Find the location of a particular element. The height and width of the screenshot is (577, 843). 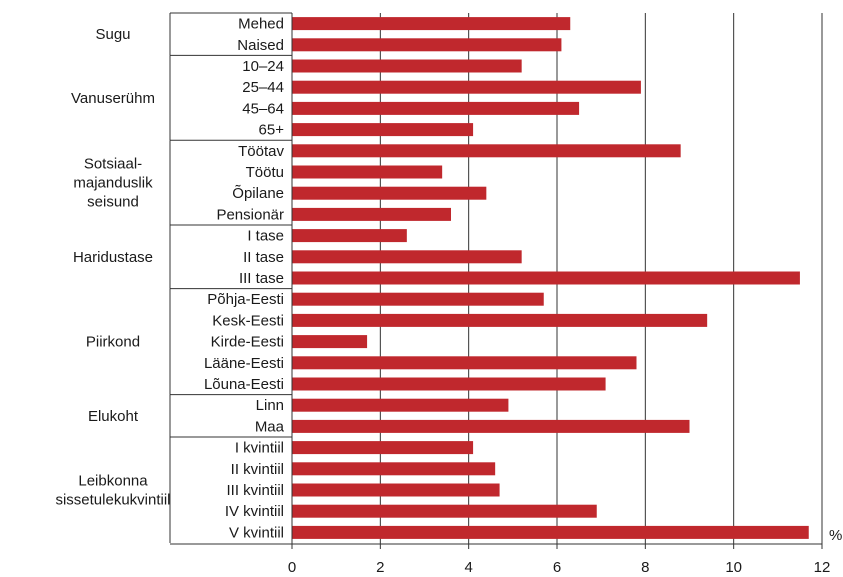

tick-label: 6 is located at coordinates (557, 567).